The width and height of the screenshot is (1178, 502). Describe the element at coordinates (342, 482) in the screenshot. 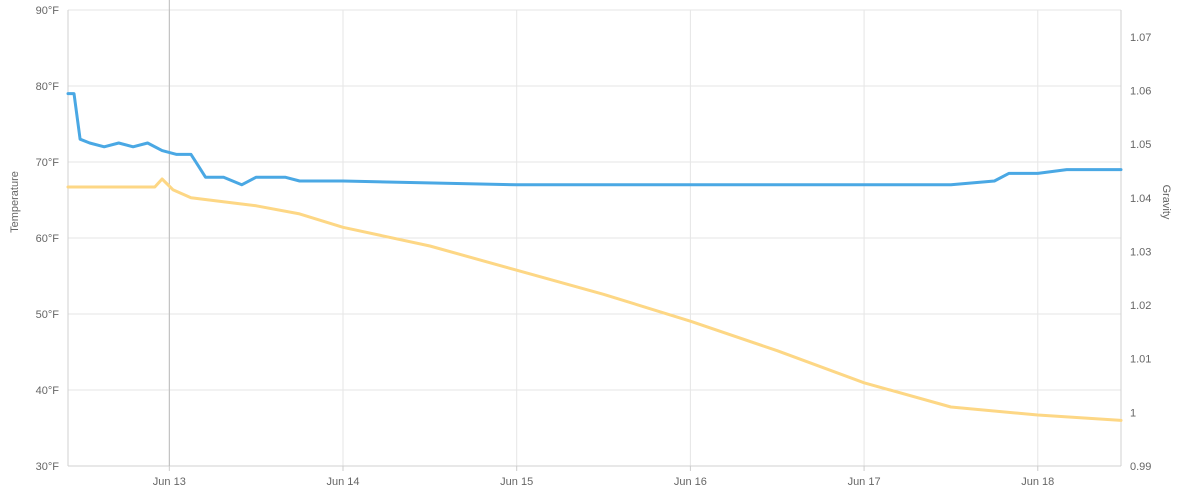

I see `x-tick-label: Jun 14` at that location.